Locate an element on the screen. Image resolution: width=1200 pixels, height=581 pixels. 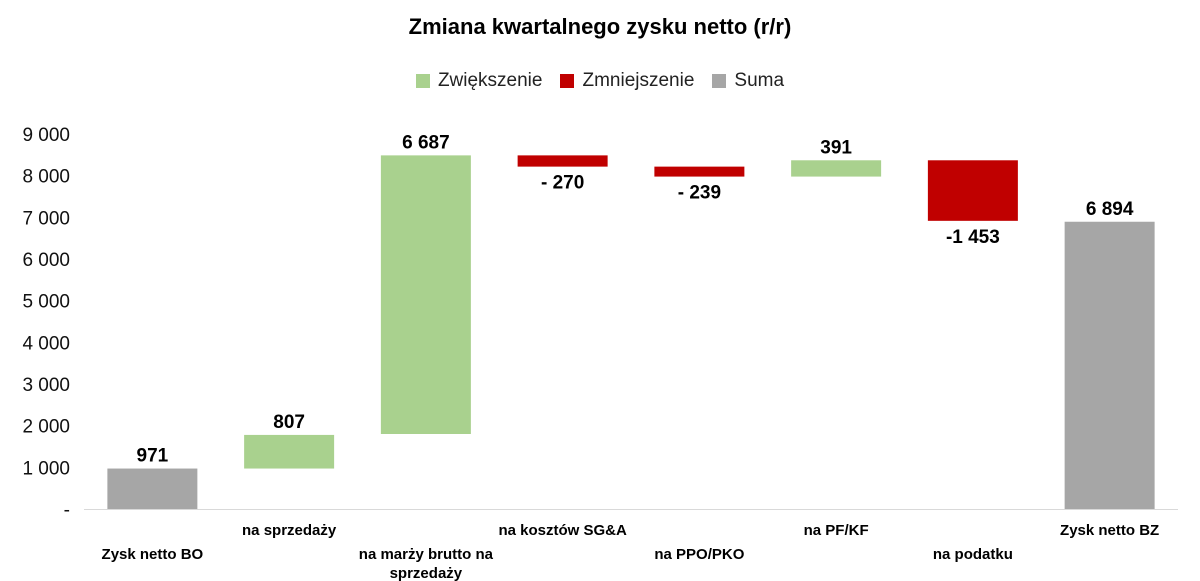
legend: Zwiększenie Zmniejszenie Suma is located at coordinates (600, 81).